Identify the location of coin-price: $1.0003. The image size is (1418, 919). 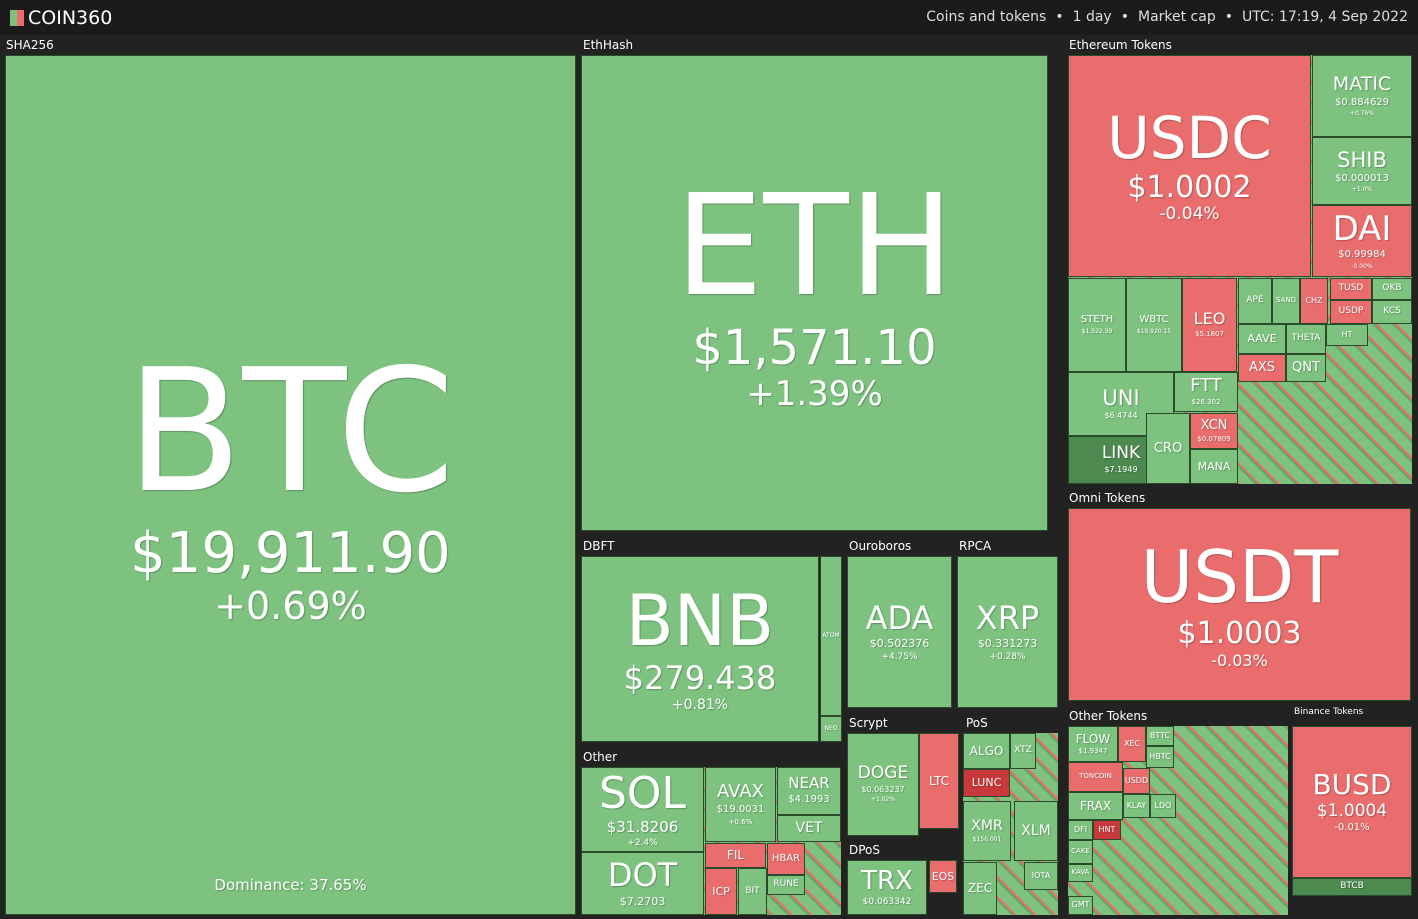
(1239, 634).